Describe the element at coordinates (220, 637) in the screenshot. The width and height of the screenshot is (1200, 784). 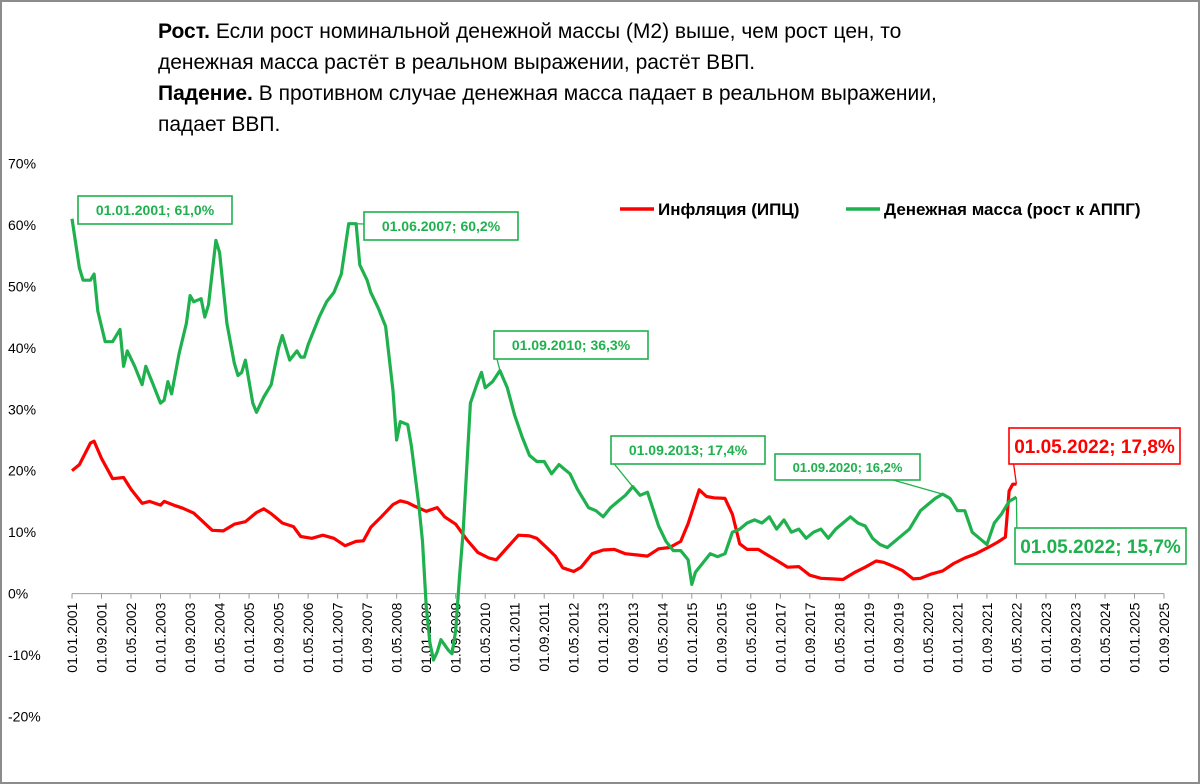
I see `x-tick-label: 01.05.2004` at that location.